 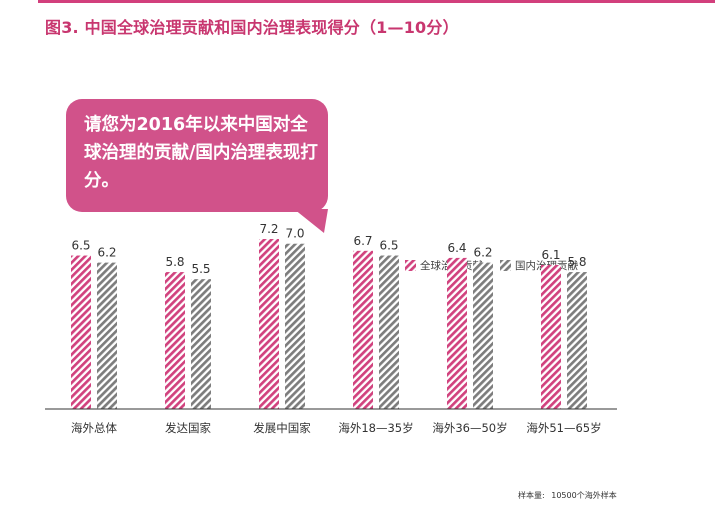 What do you see at coordinates (200, 269) in the screenshot?
I see `data-label-series-2-2: 5.5` at bounding box center [200, 269].